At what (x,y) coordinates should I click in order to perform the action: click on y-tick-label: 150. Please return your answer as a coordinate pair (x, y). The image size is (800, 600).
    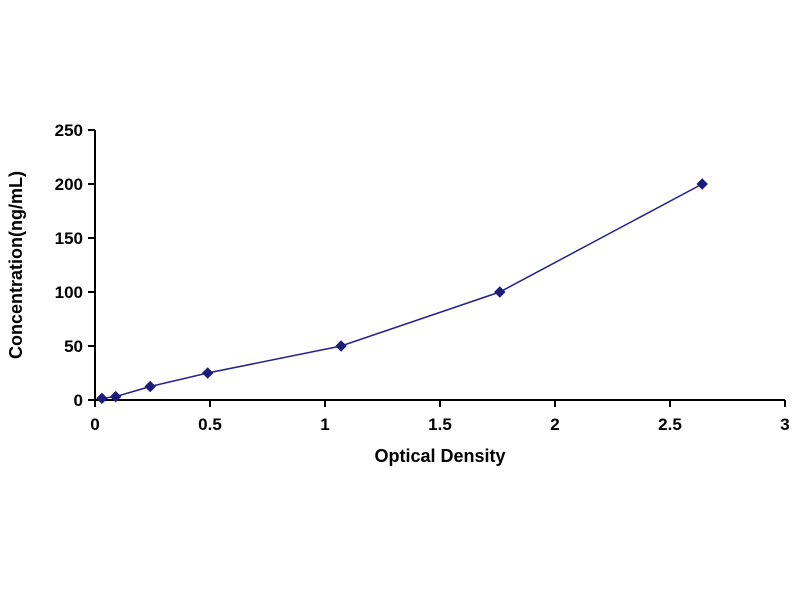
    Looking at the image, I should click on (69, 238).